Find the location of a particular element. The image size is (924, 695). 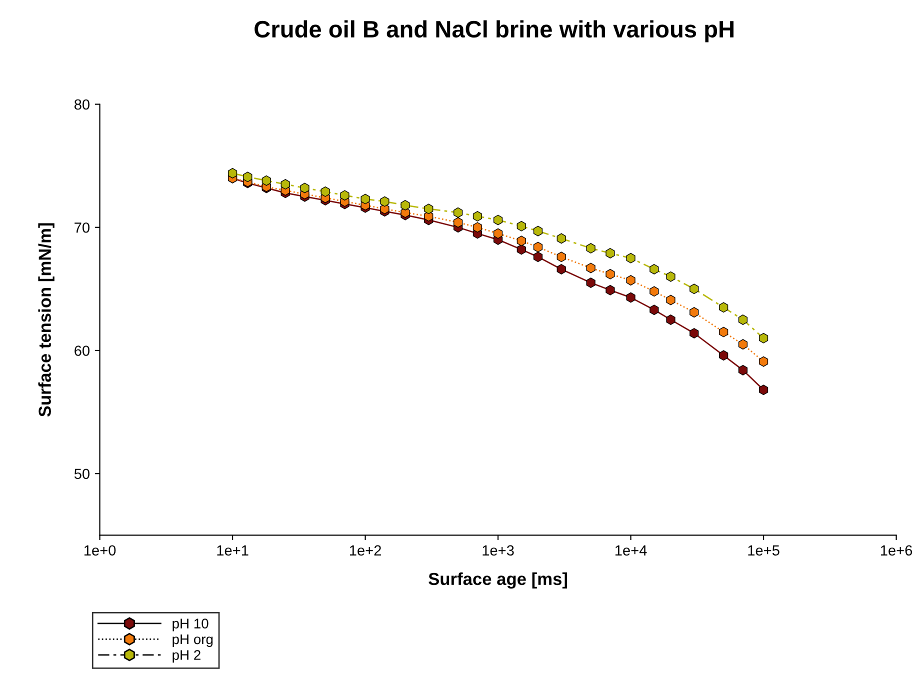

legend-label: pH org is located at coordinates (192, 640).